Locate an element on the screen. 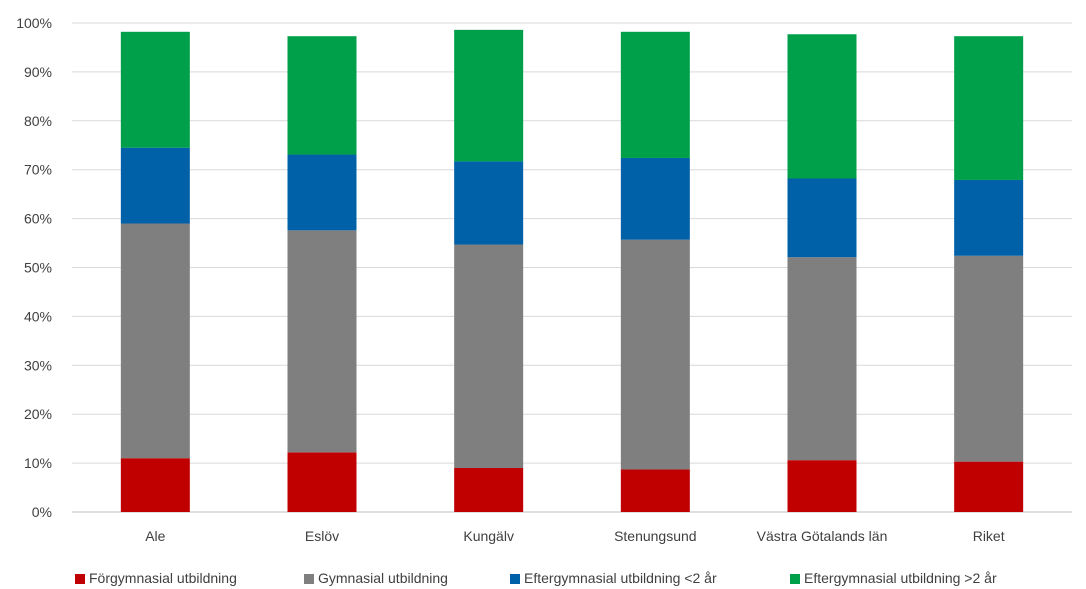 The width and height of the screenshot is (1086, 589). y-tick-label: 100% is located at coordinates (34, 23).